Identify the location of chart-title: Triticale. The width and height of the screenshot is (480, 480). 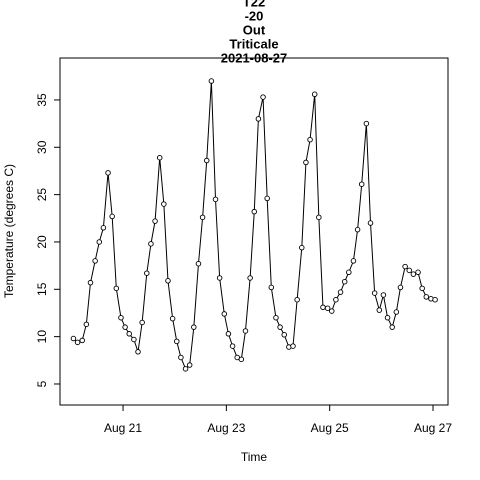
(253, 43).